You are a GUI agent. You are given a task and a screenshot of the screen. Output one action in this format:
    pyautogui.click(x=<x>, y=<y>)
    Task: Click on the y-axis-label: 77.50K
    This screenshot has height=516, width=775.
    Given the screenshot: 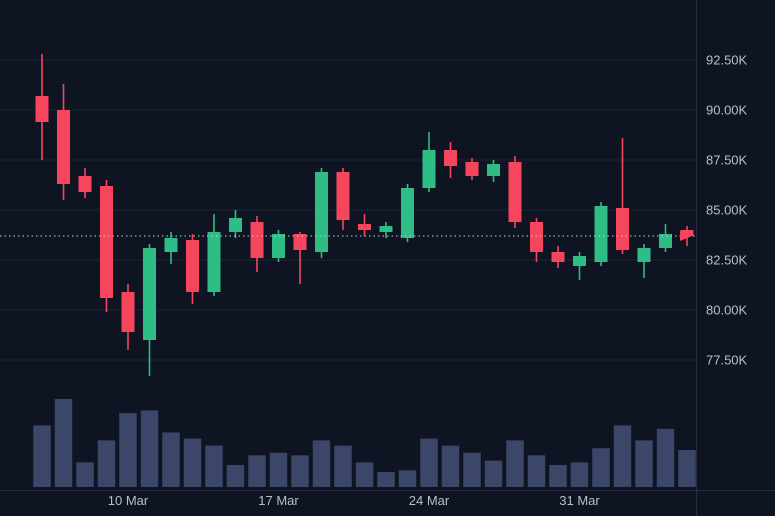 What is the action you would take?
    pyautogui.click(x=727, y=360)
    